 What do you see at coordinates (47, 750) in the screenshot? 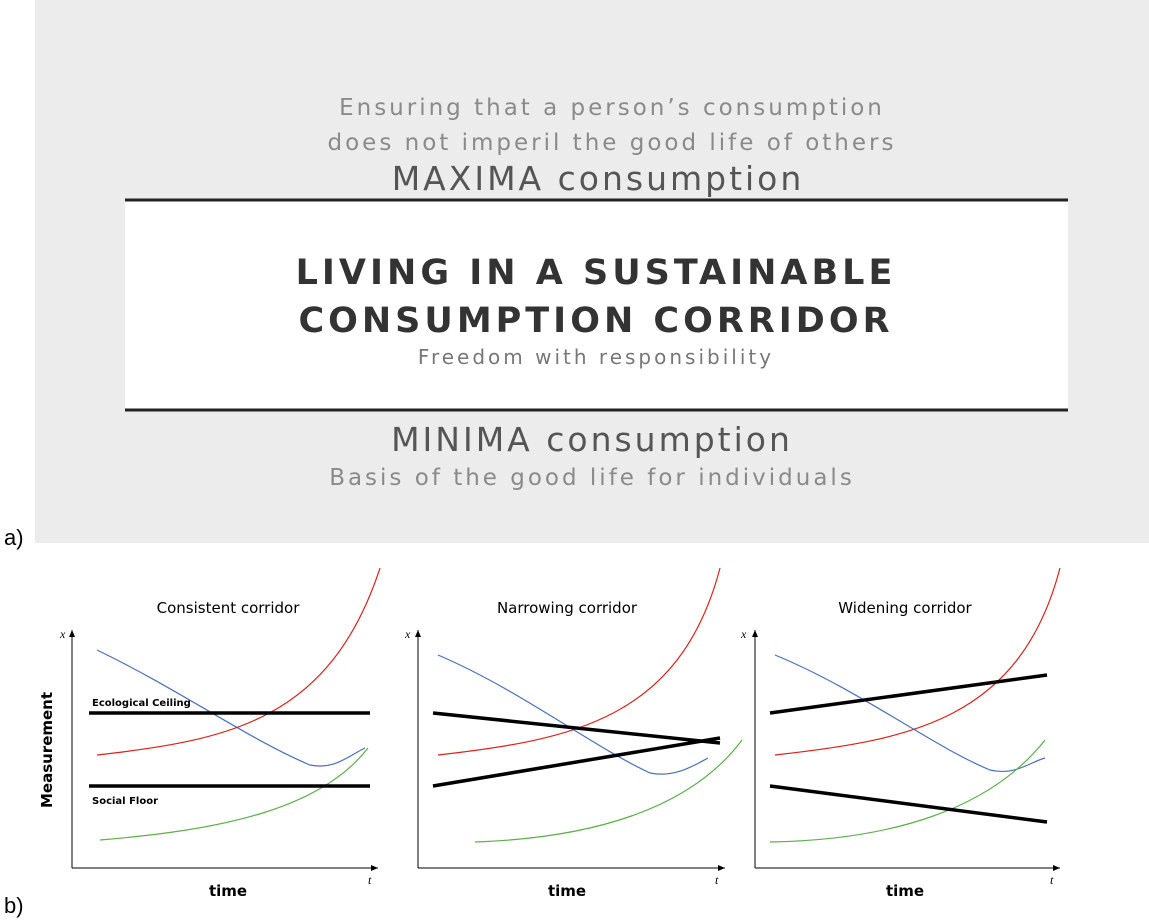
I see `y-label: Measurement` at bounding box center [47, 750].